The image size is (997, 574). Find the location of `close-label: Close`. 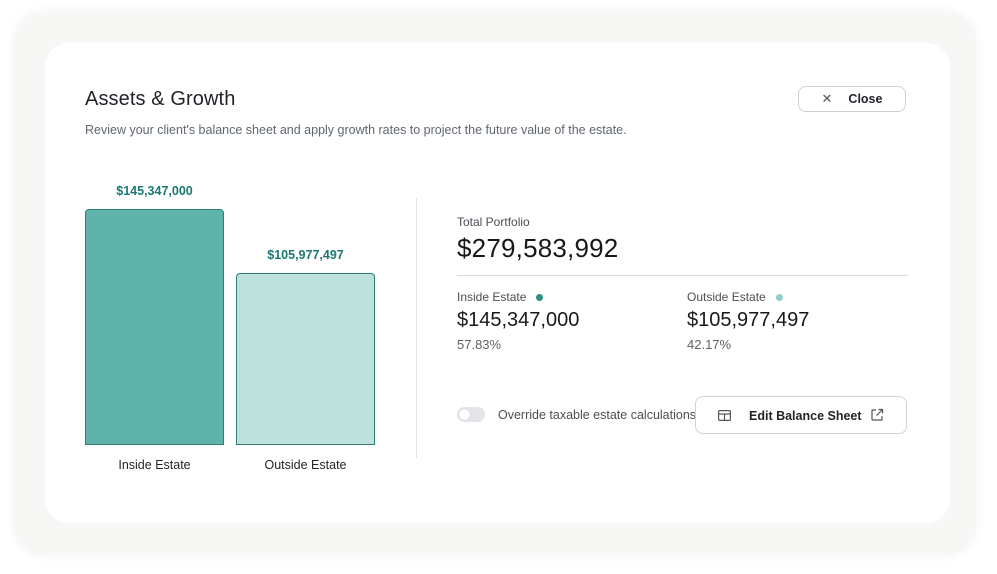

close-label: Close is located at coordinates (865, 99).